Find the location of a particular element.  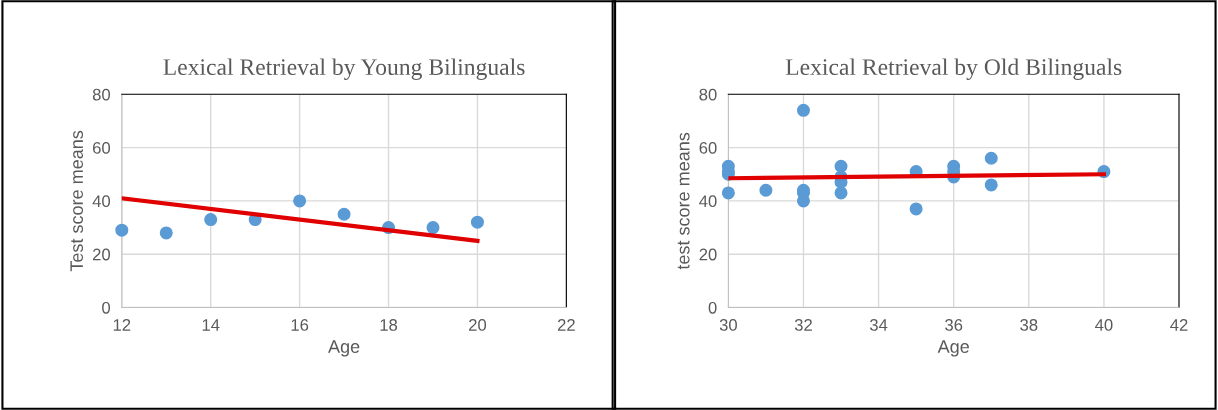

x-tick-label: 40 is located at coordinates (1104, 325).